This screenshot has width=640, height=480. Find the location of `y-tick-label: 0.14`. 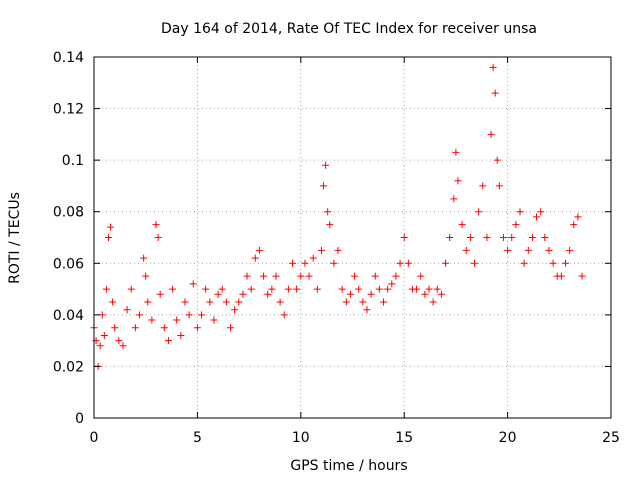

y-tick-label: 0.14 is located at coordinates (68, 58).